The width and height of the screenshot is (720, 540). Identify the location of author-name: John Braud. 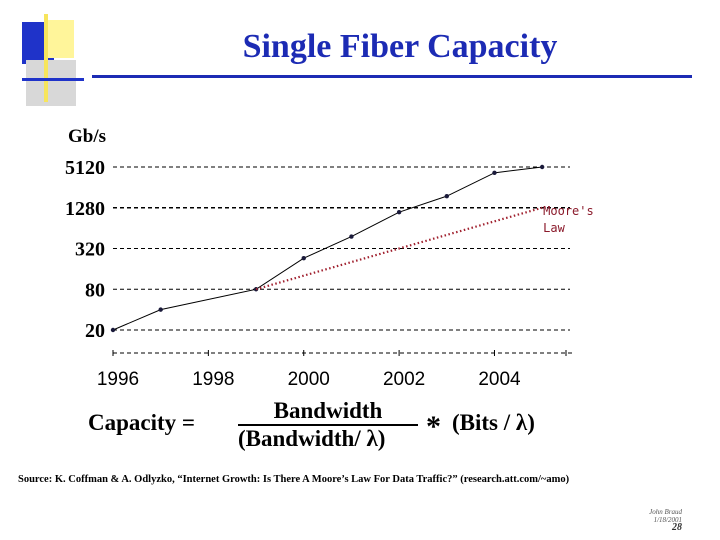
(665, 512).